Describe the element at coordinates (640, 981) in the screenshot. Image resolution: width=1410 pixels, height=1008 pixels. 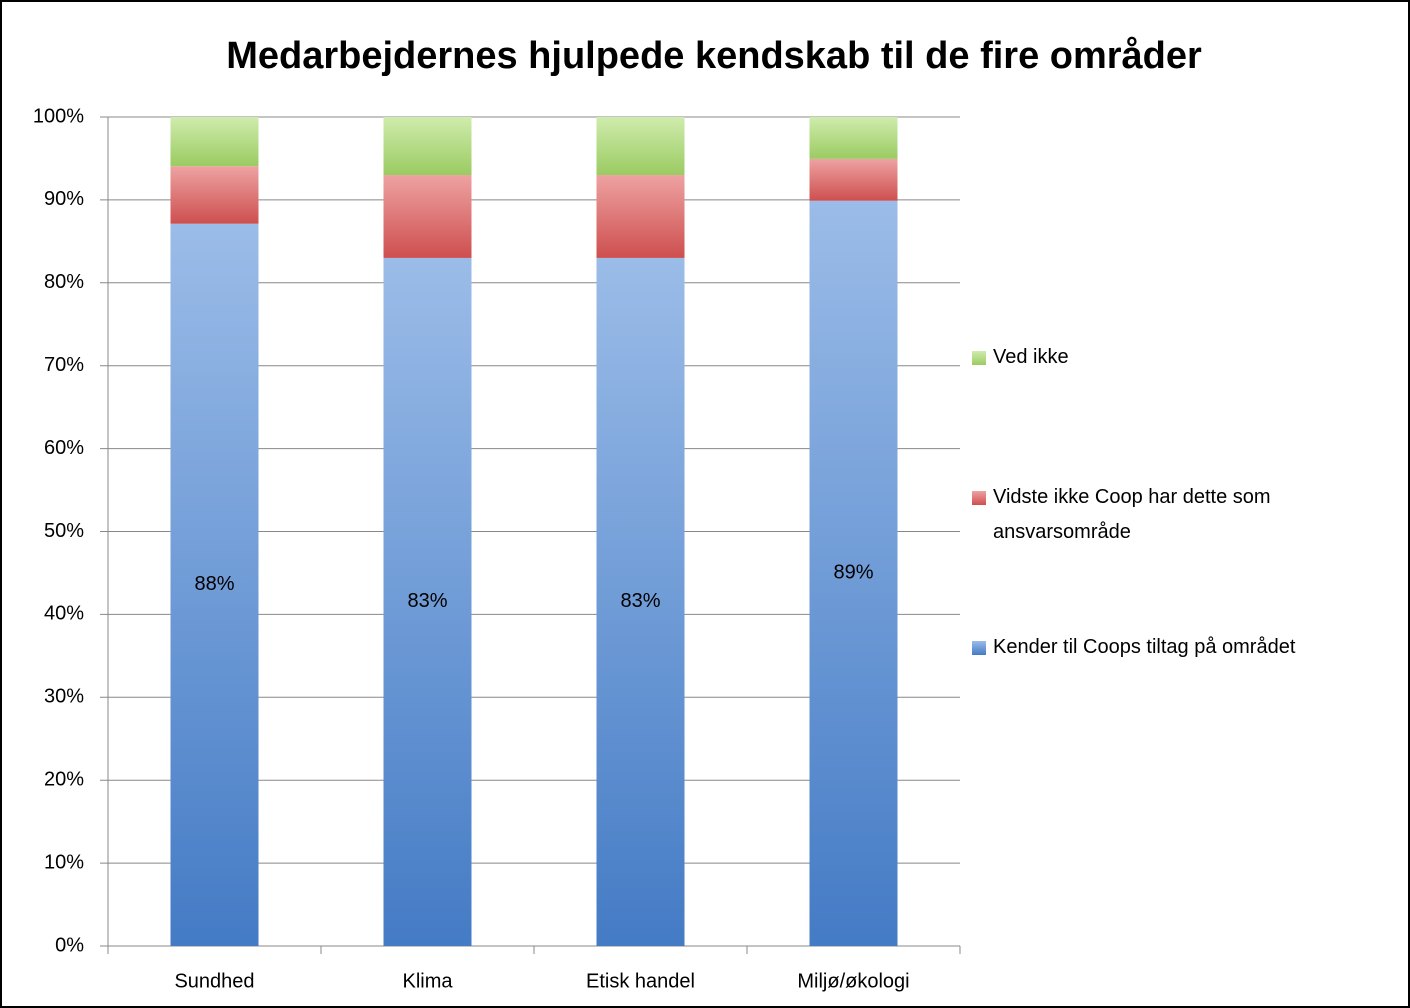
I see `x-tick-label: Etisk handel` at that location.